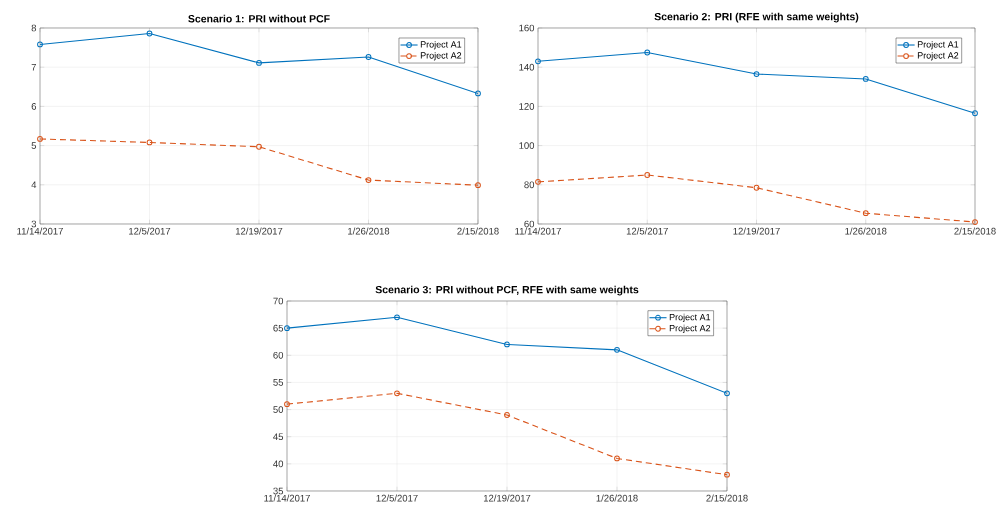  I want to click on y-tick-label: 8, so click(34, 28).